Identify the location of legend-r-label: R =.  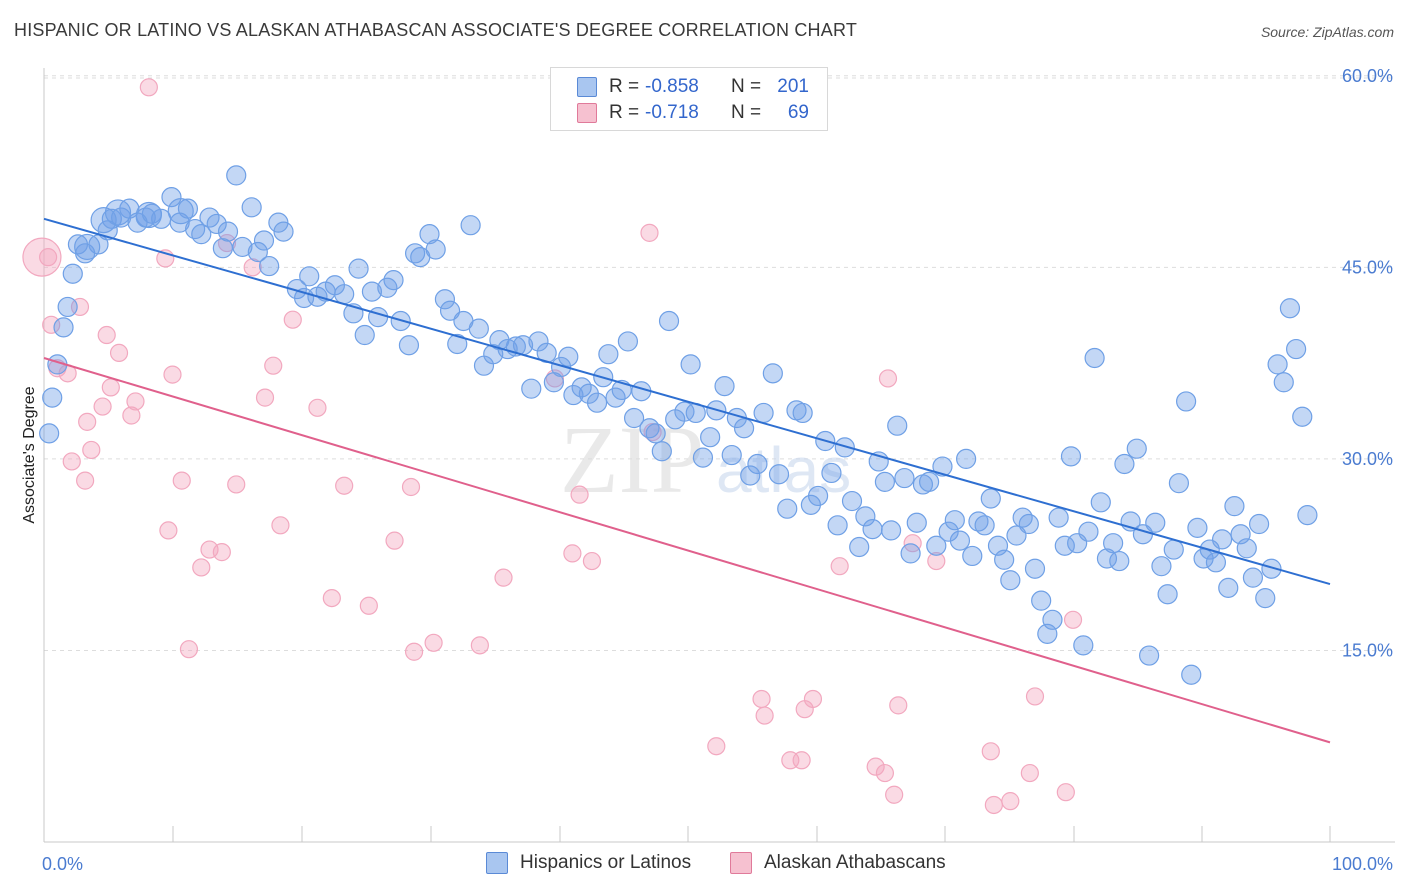
(624, 86).